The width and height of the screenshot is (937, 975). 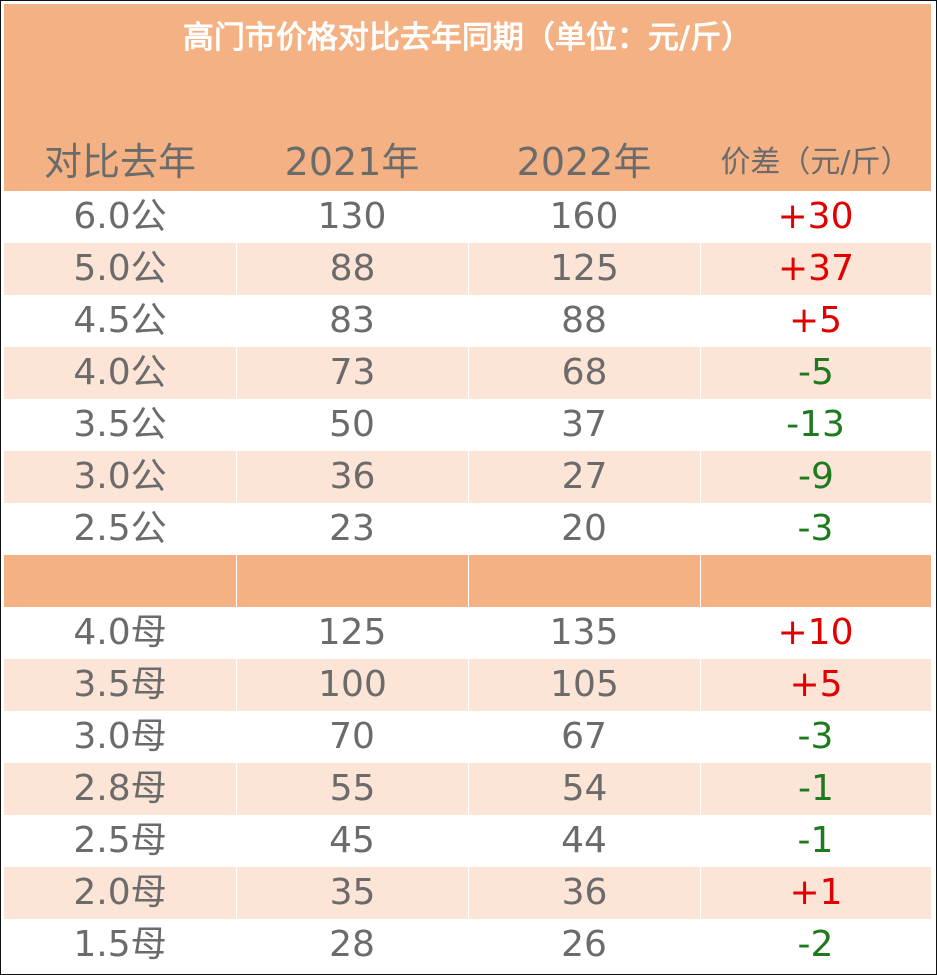 I want to click on table-row: 3.0公 36 27 -9, so click(x=467, y=477).